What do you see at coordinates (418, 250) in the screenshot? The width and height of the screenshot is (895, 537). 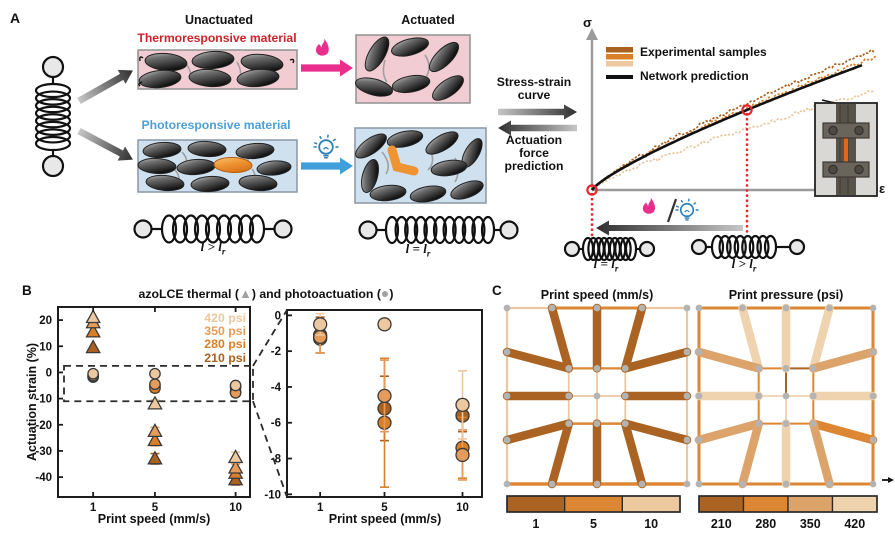 I see `spring-label-relaxed: l = lr` at bounding box center [418, 250].